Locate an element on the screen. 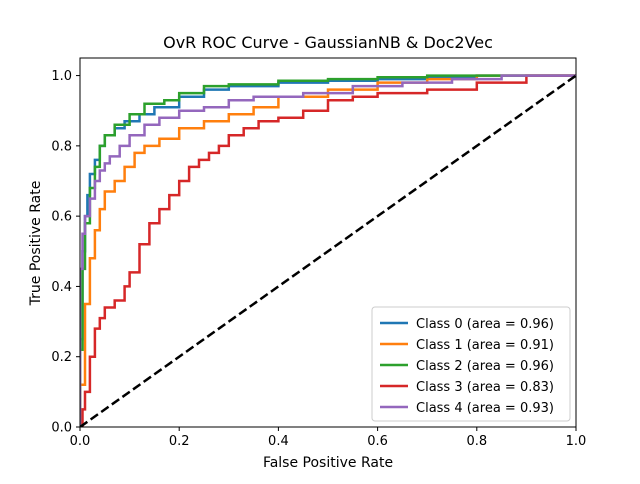  y-tick-label: 1.0 is located at coordinates (61, 76).